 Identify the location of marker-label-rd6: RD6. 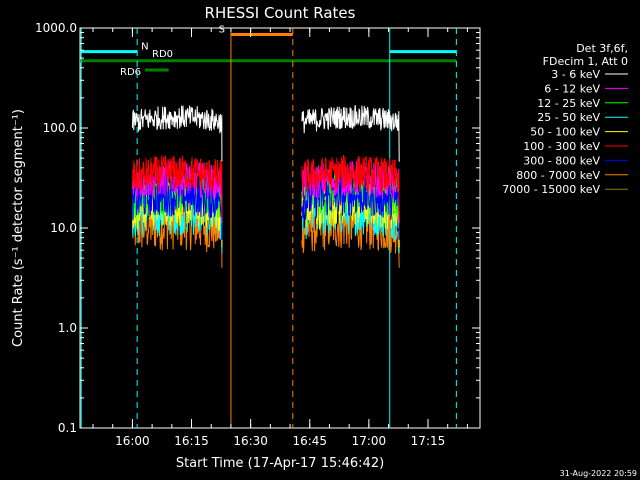
(130, 72).